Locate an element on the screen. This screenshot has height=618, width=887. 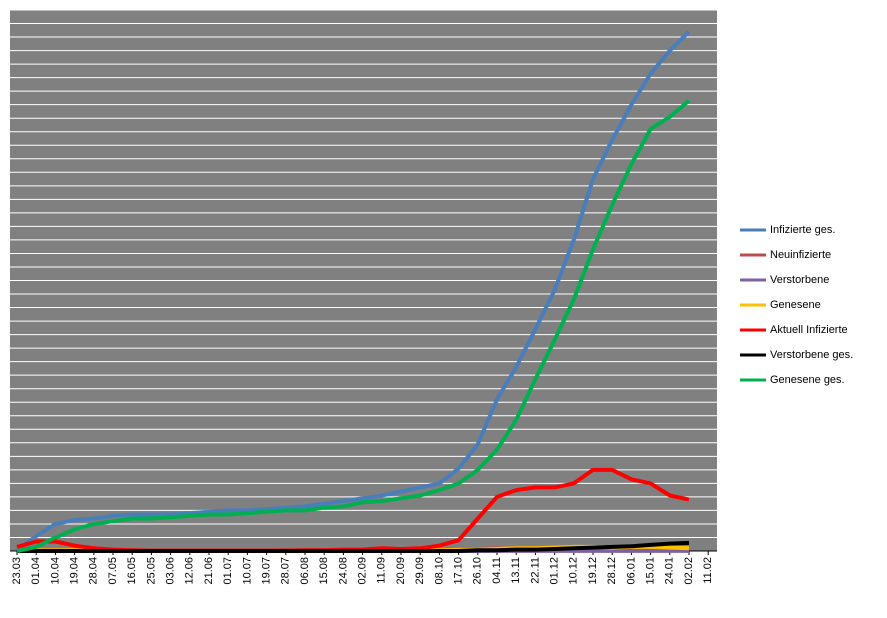
x-tick-label: 03.06 is located at coordinates (171, 571).